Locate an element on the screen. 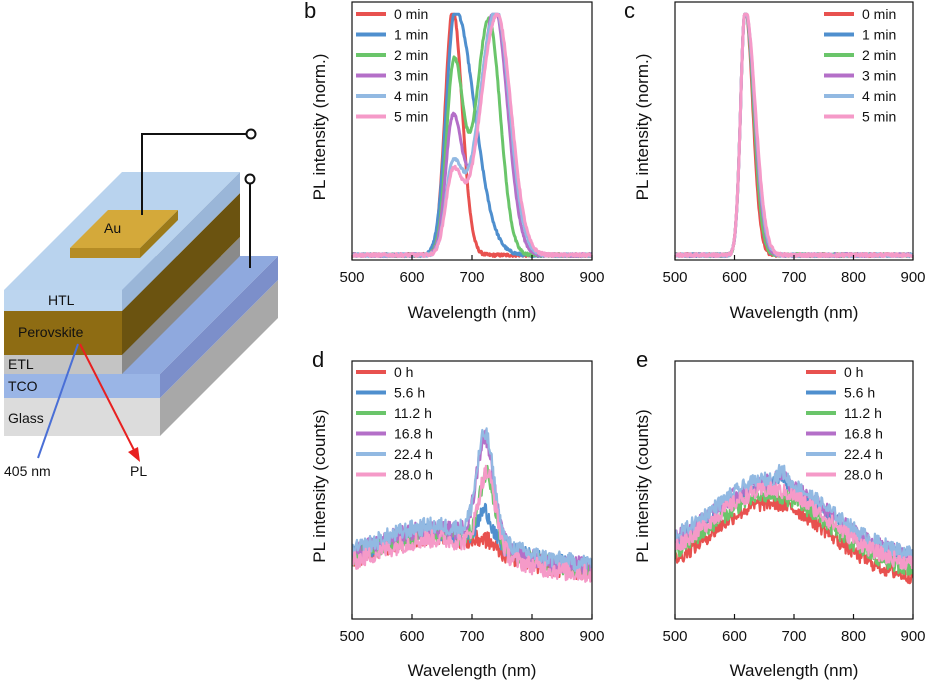  panel-b-x-axis-title: Wavelength (nm) is located at coordinates (472, 312).